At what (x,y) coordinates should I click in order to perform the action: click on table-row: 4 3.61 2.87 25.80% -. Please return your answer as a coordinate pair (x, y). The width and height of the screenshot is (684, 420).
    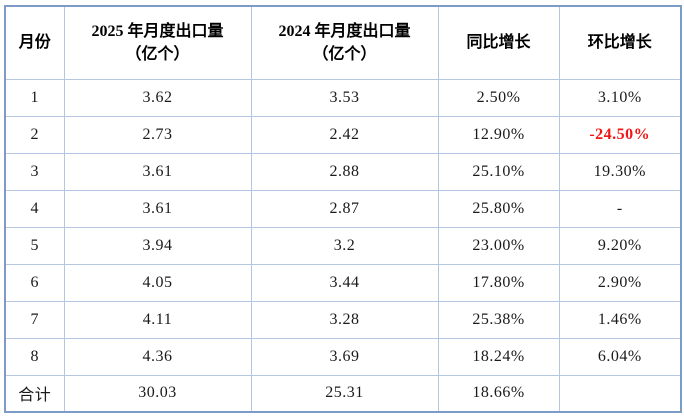
    Looking at the image, I should click on (343, 208).